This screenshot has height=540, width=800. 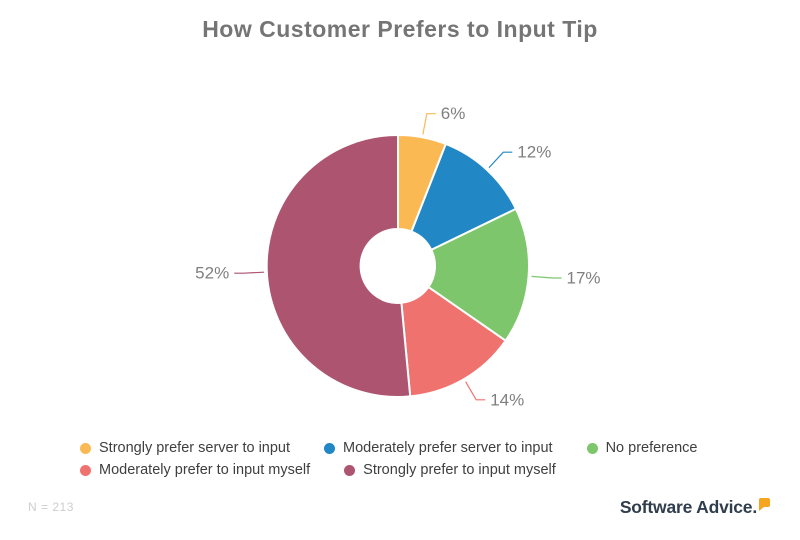 I want to click on brand-name: Software Advice., so click(x=688, y=507).